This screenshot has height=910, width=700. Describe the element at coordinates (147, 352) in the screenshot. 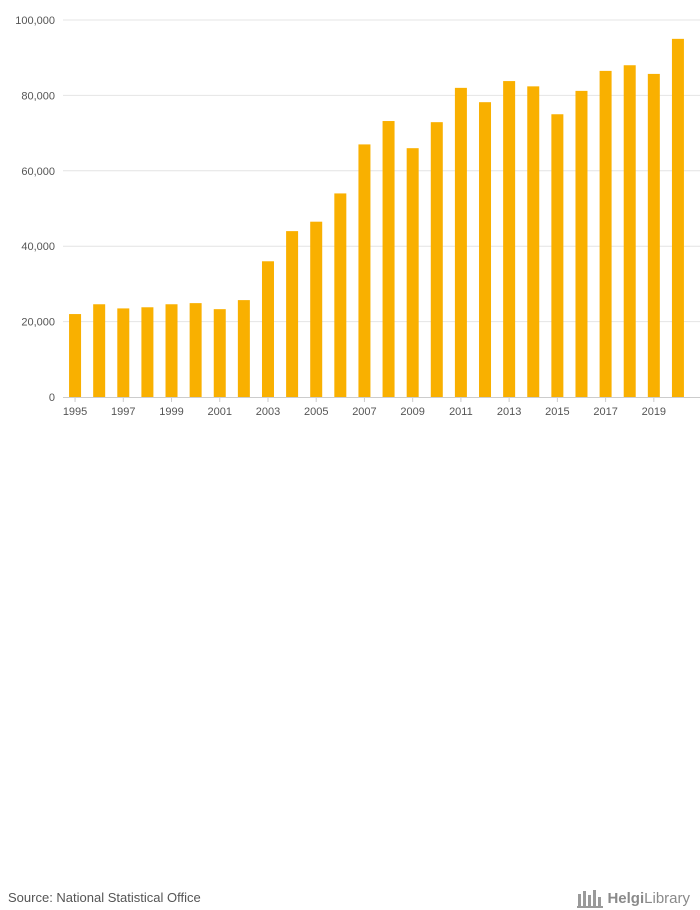

I see `bar-1998` at that location.